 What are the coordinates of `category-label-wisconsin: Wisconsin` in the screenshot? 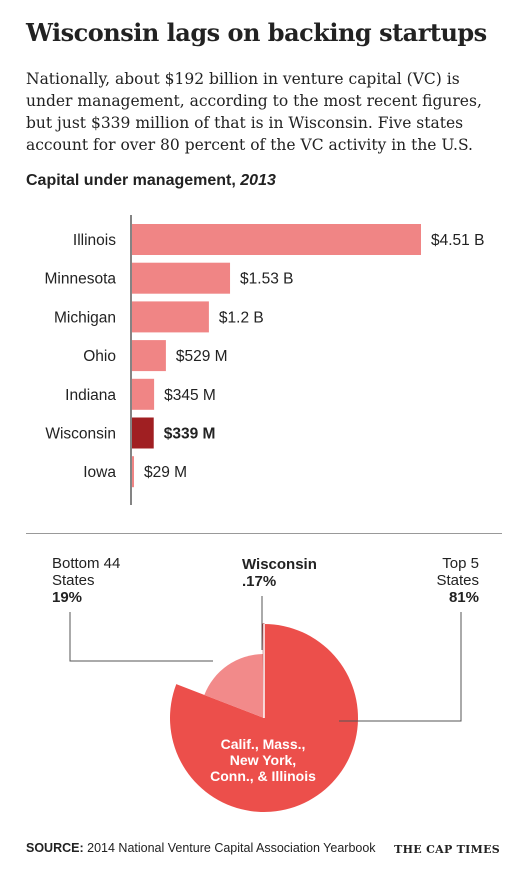 It's located at (80, 434).